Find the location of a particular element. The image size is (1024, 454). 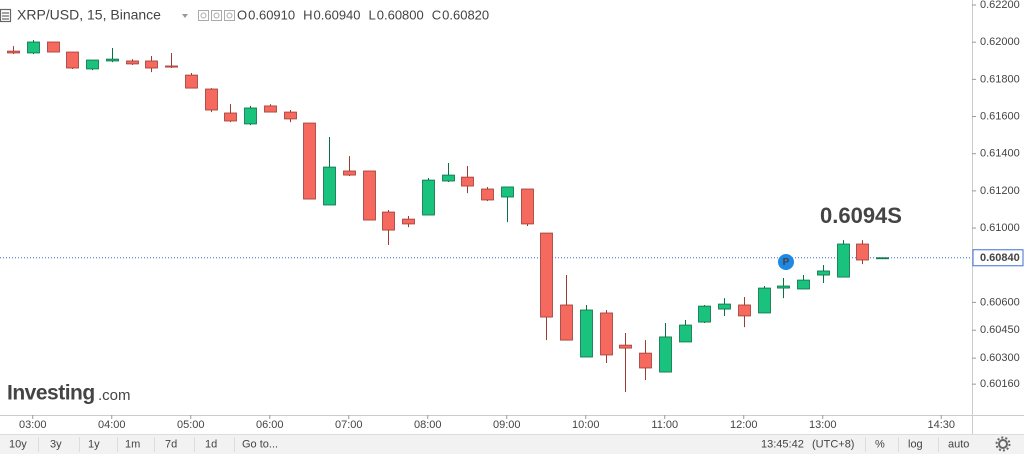

ohlc-value: 0.60820 is located at coordinates (465, 14).